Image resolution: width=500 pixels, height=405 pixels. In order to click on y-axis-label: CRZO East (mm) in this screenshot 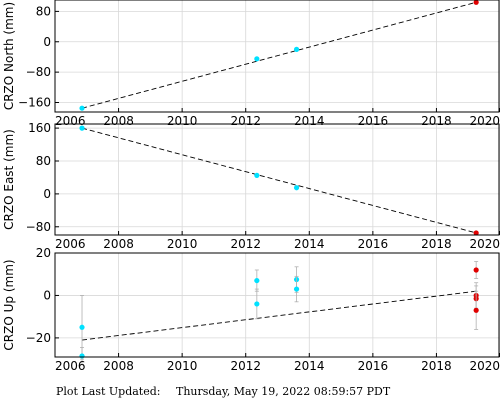, I will do `click(9, 179)`.